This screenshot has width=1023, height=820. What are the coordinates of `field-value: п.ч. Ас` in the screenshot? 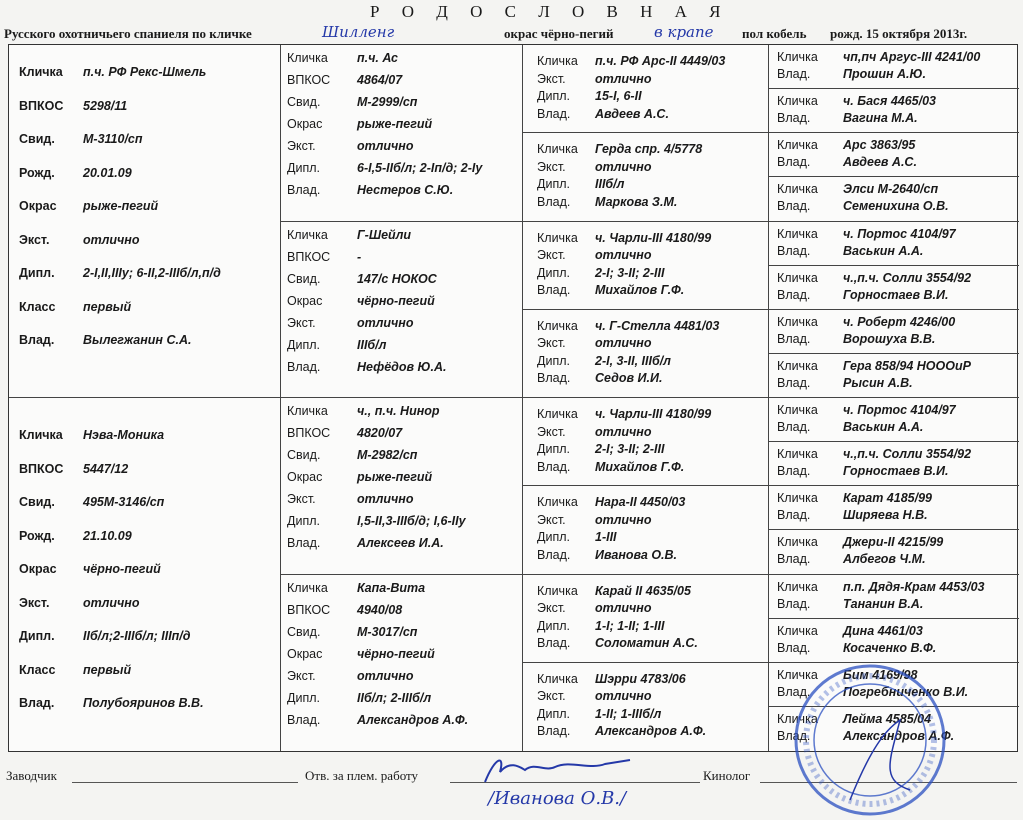 It's located at (378, 58).